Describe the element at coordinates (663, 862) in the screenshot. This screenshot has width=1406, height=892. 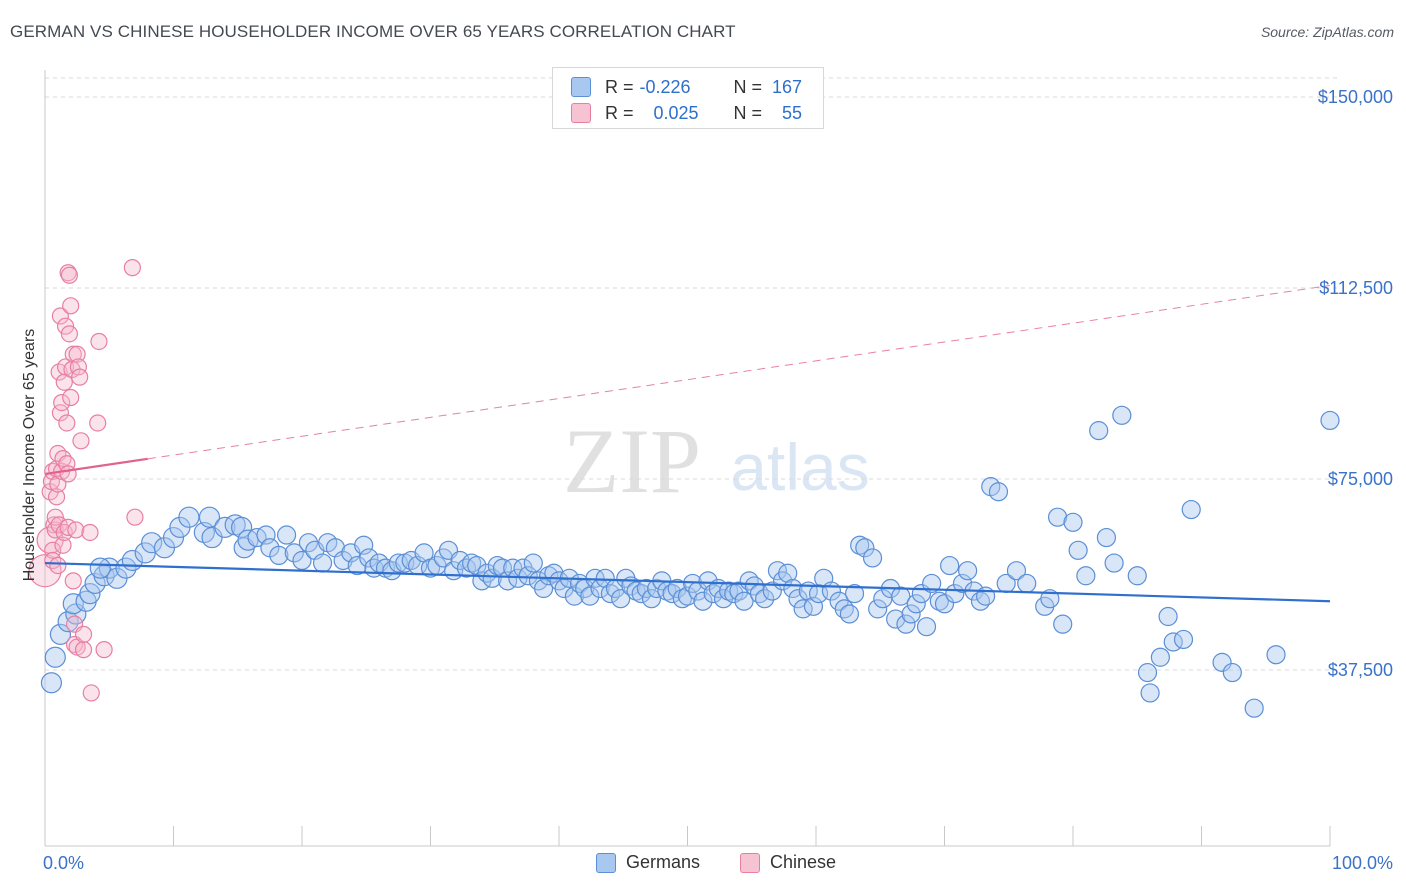
I see `legend-germans-label: Germans` at that location.